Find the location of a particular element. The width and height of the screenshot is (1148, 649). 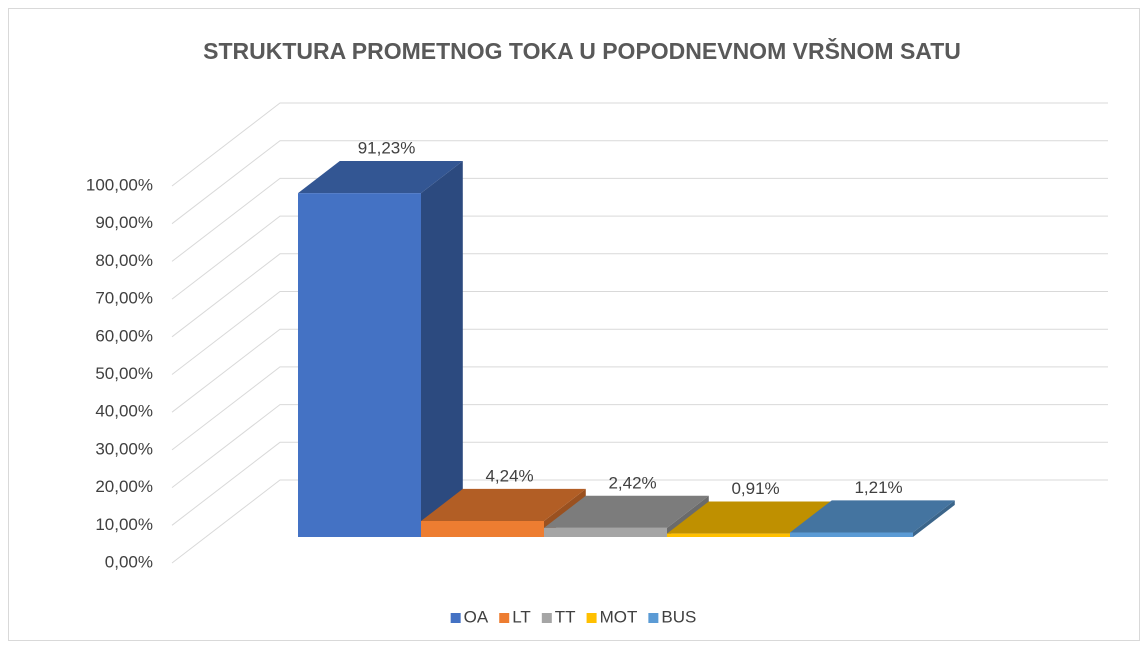

y-tick-label: 70,00% is located at coordinates (124, 298).